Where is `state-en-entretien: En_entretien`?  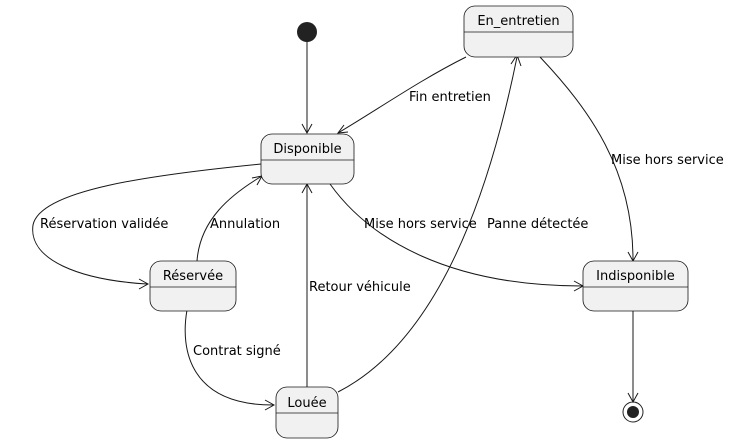
state-en-entretien: En_entretien is located at coordinates (518, 31).